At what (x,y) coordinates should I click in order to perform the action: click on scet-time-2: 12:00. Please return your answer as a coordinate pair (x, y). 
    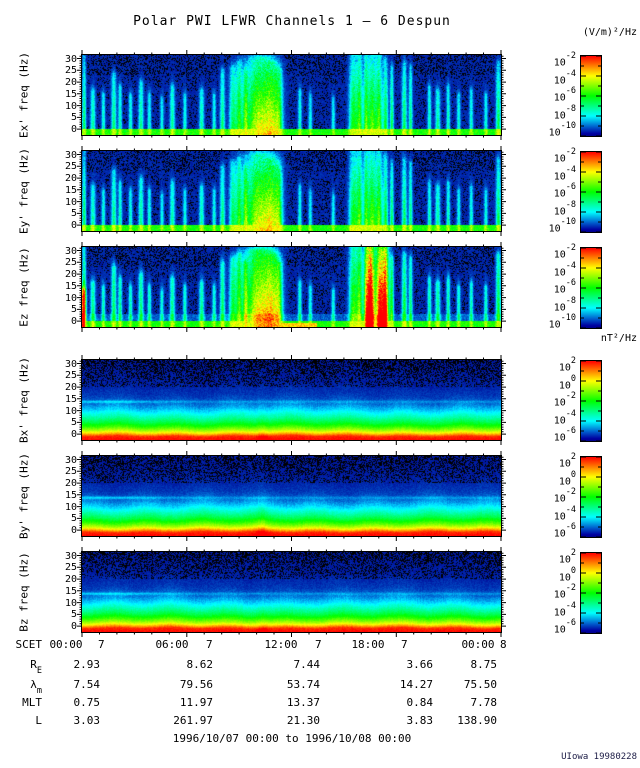
    Looking at the image, I should click on (281, 644).